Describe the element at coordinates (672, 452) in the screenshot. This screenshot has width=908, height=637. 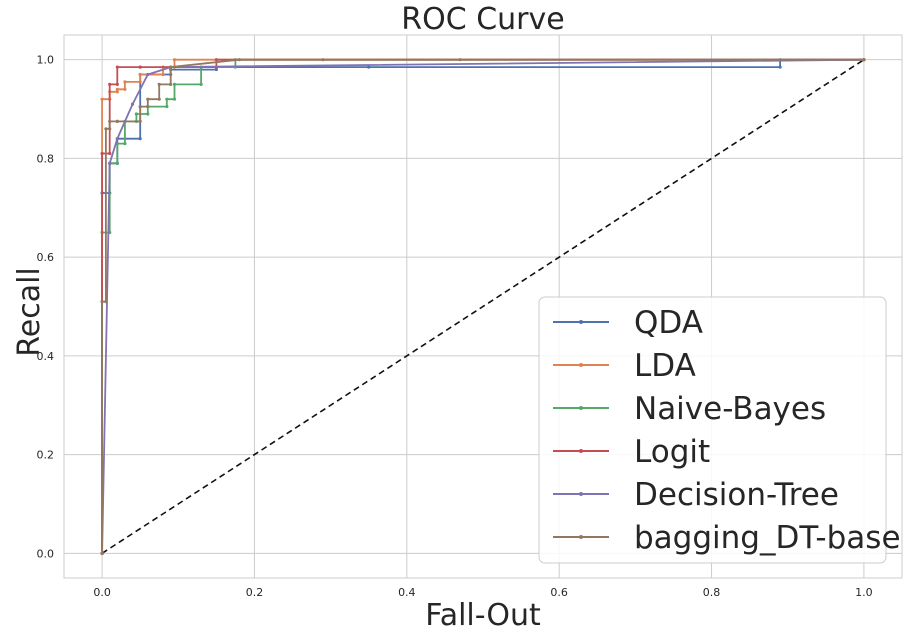
I see `legend-label: Logit` at that location.